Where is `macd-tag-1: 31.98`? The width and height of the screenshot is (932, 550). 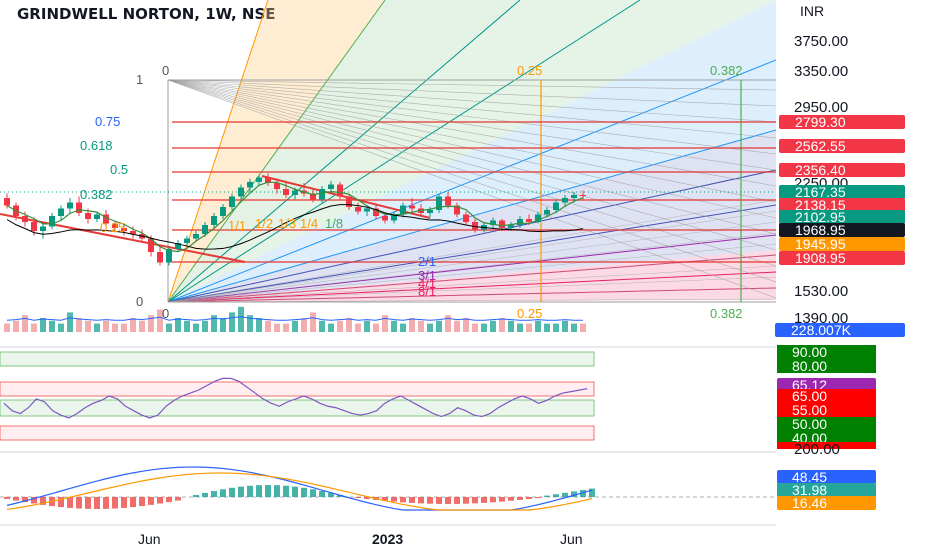
macd-tag-1: 31.98 is located at coordinates (809, 490).